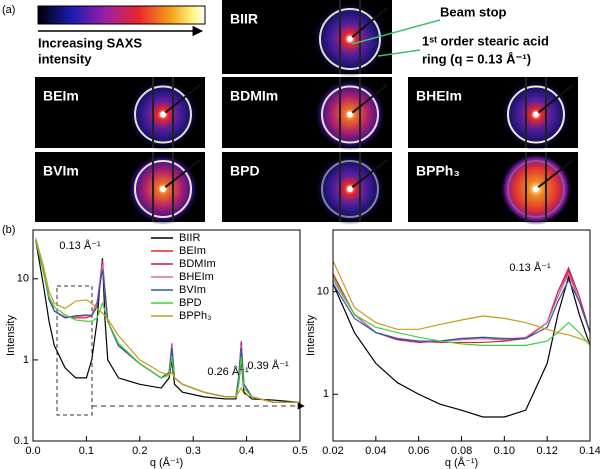 The width and height of the screenshot is (600, 469). I want to click on annotation: 1ˢᵗ order stearic acid, so click(485, 40).